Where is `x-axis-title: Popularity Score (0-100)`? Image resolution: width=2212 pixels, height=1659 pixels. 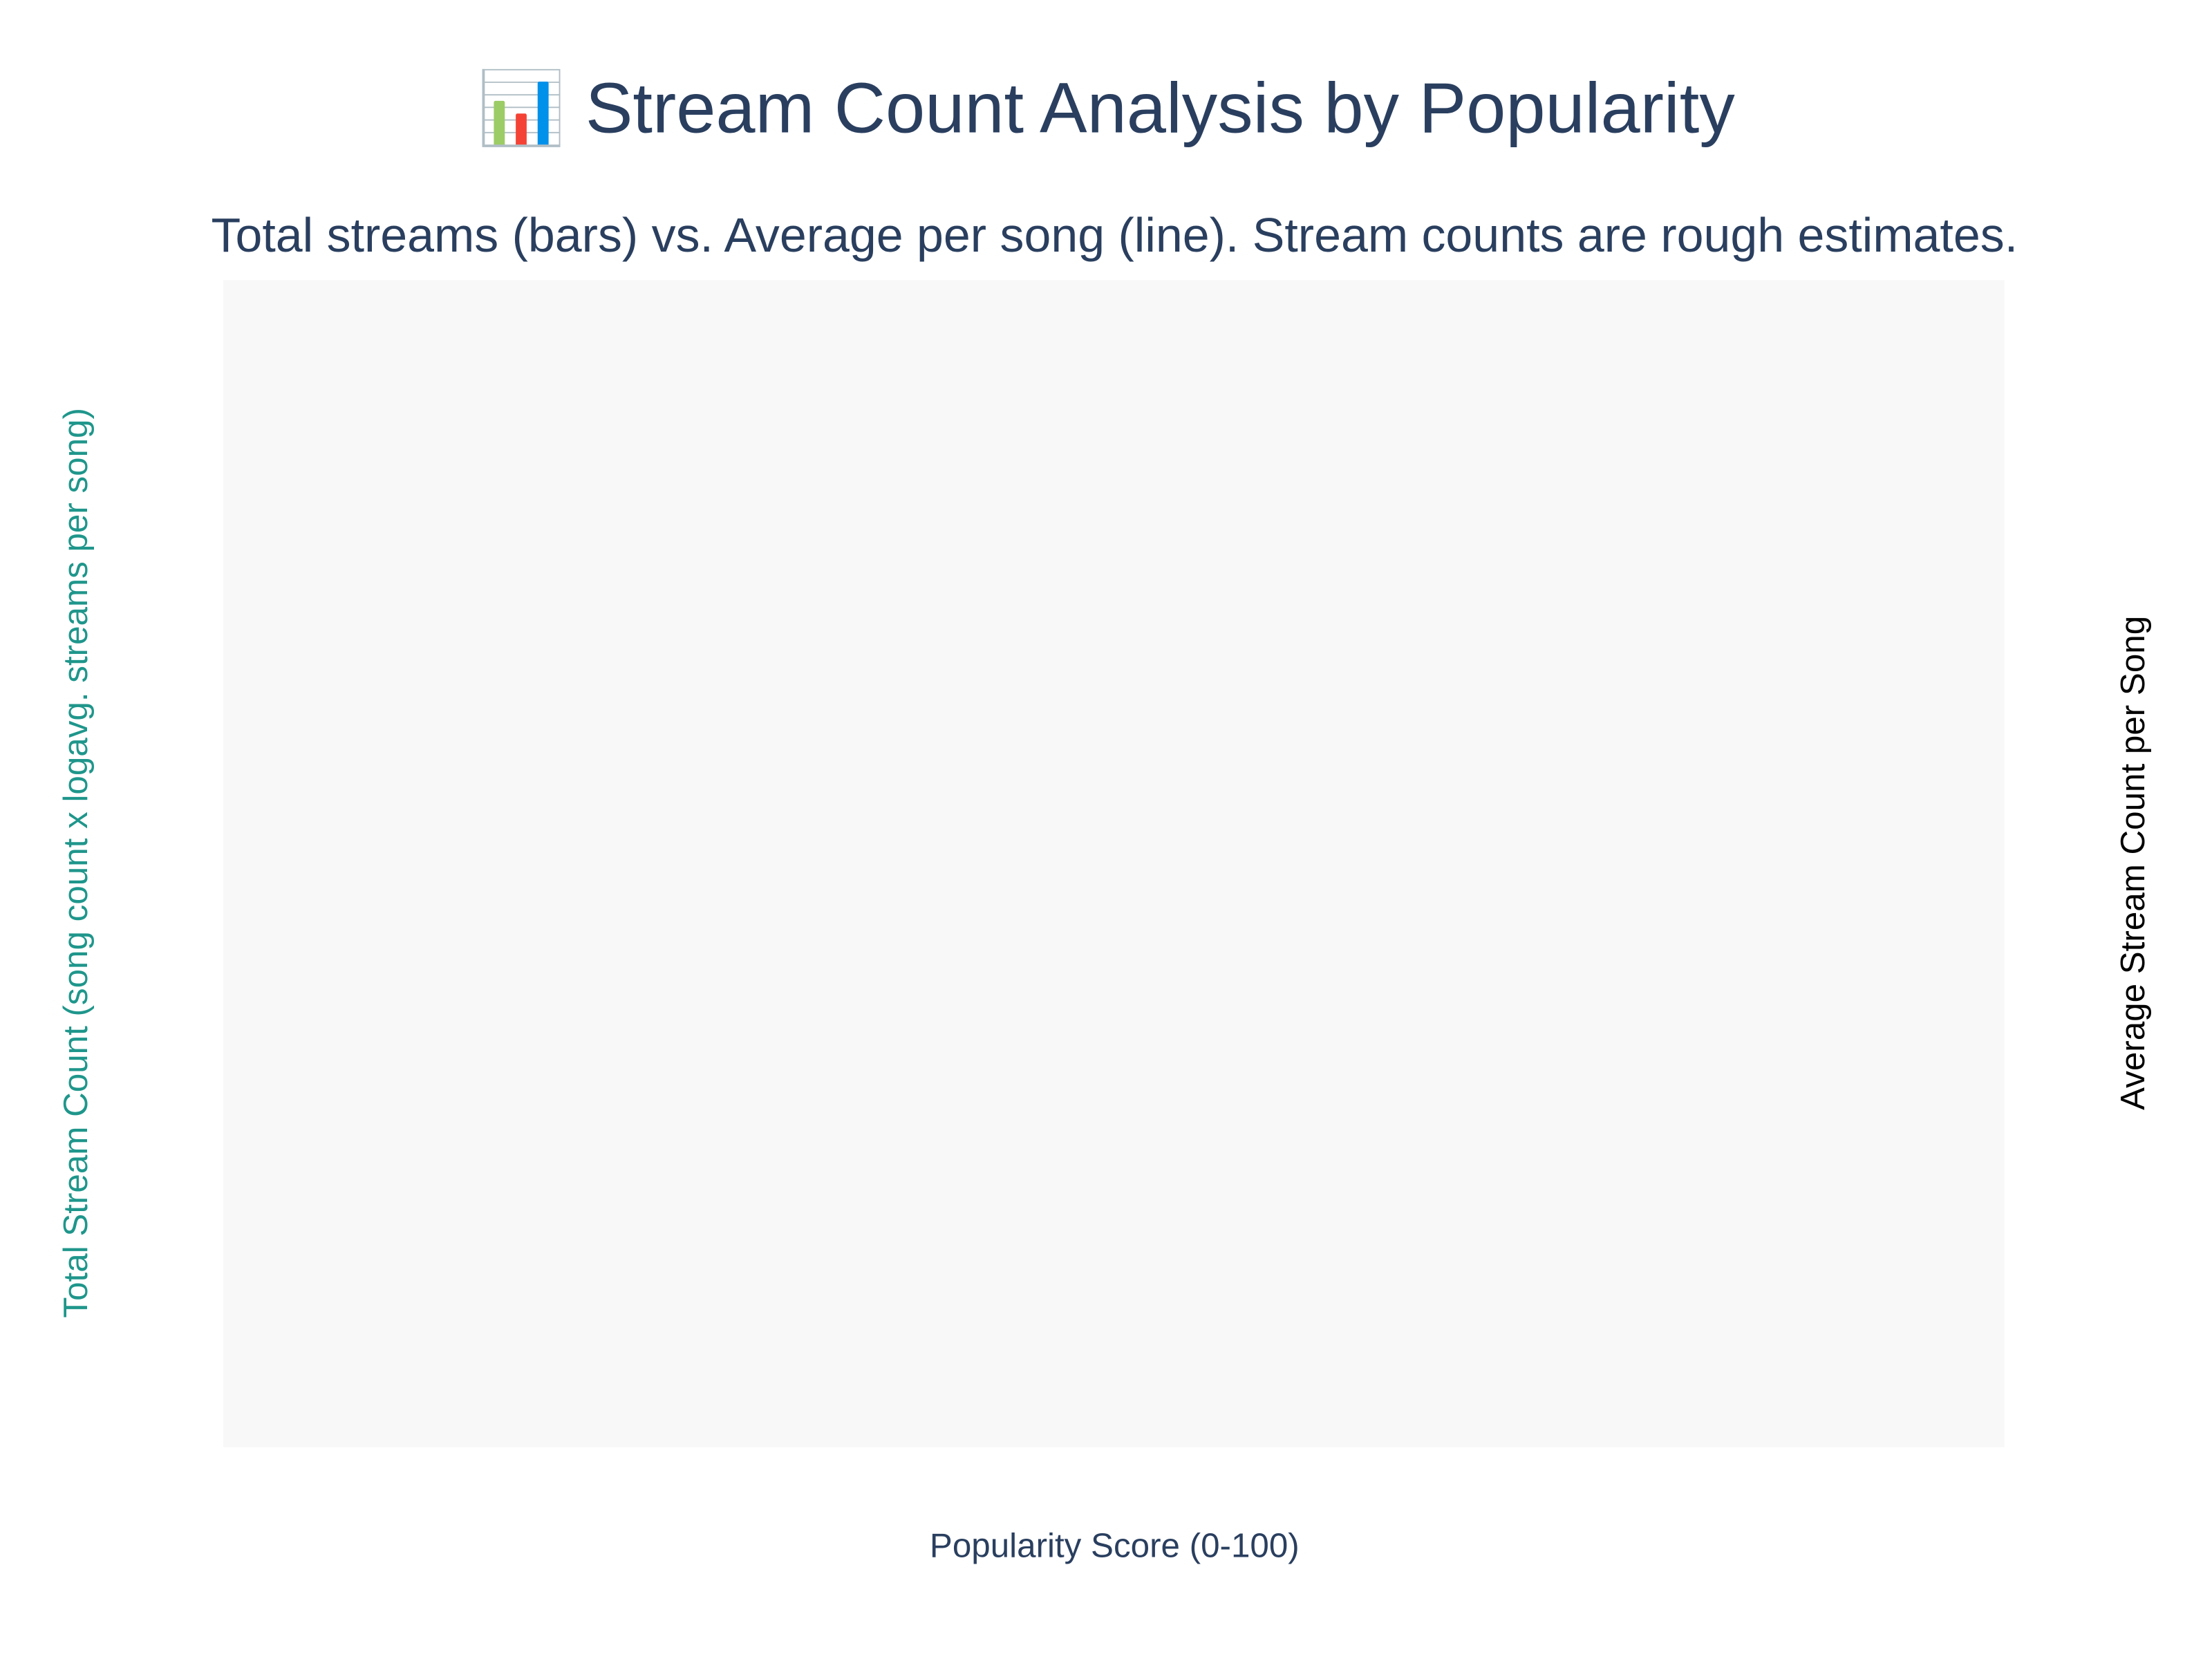 x-axis-title: Popularity Score (0-100) is located at coordinates (1115, 1546).